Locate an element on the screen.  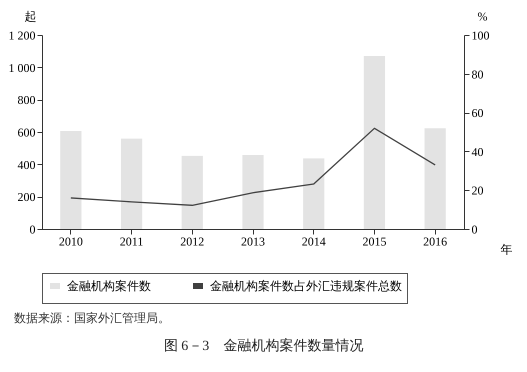
y-tick-label: 1 200 is located at coordinates (22, 35).